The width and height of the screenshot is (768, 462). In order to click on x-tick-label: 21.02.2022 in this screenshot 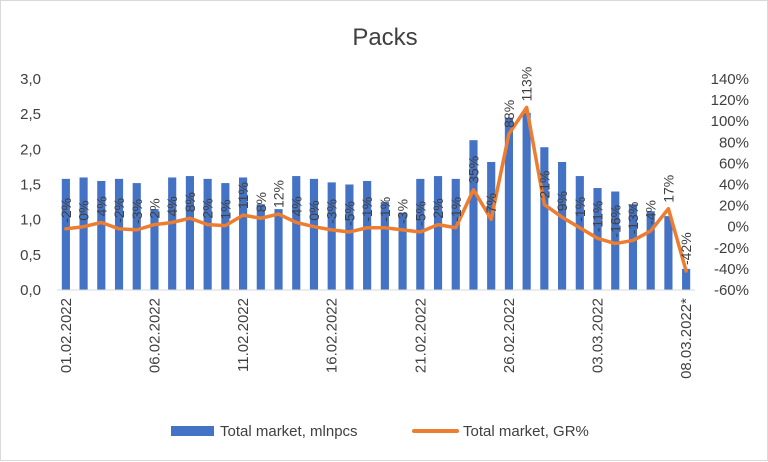, I will do `click(420, 335)`.